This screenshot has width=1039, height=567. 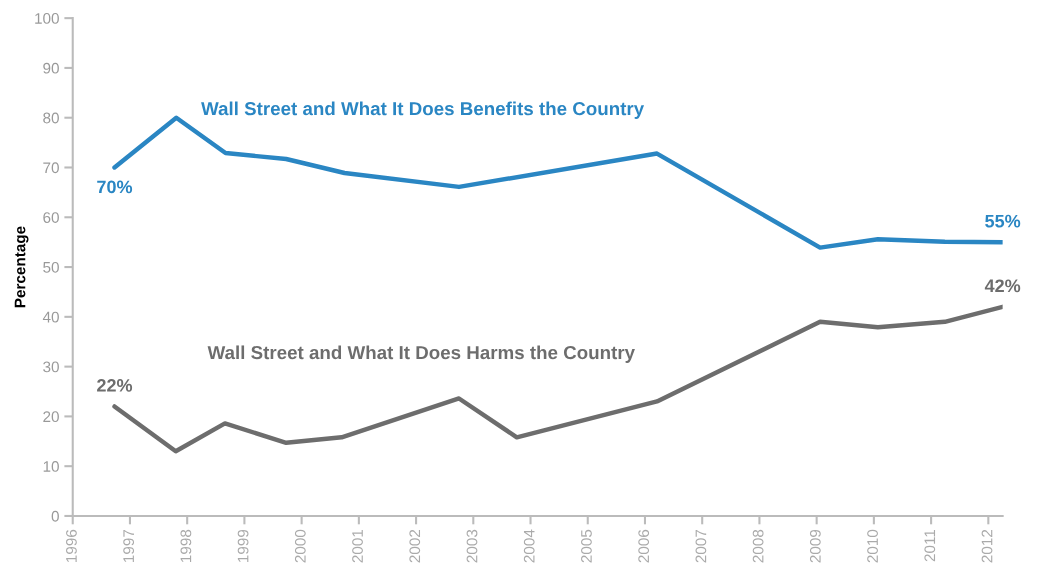 I want to click on series-label: Wall Street and What It Does Benefits the Country, so click(x=423, y=110).